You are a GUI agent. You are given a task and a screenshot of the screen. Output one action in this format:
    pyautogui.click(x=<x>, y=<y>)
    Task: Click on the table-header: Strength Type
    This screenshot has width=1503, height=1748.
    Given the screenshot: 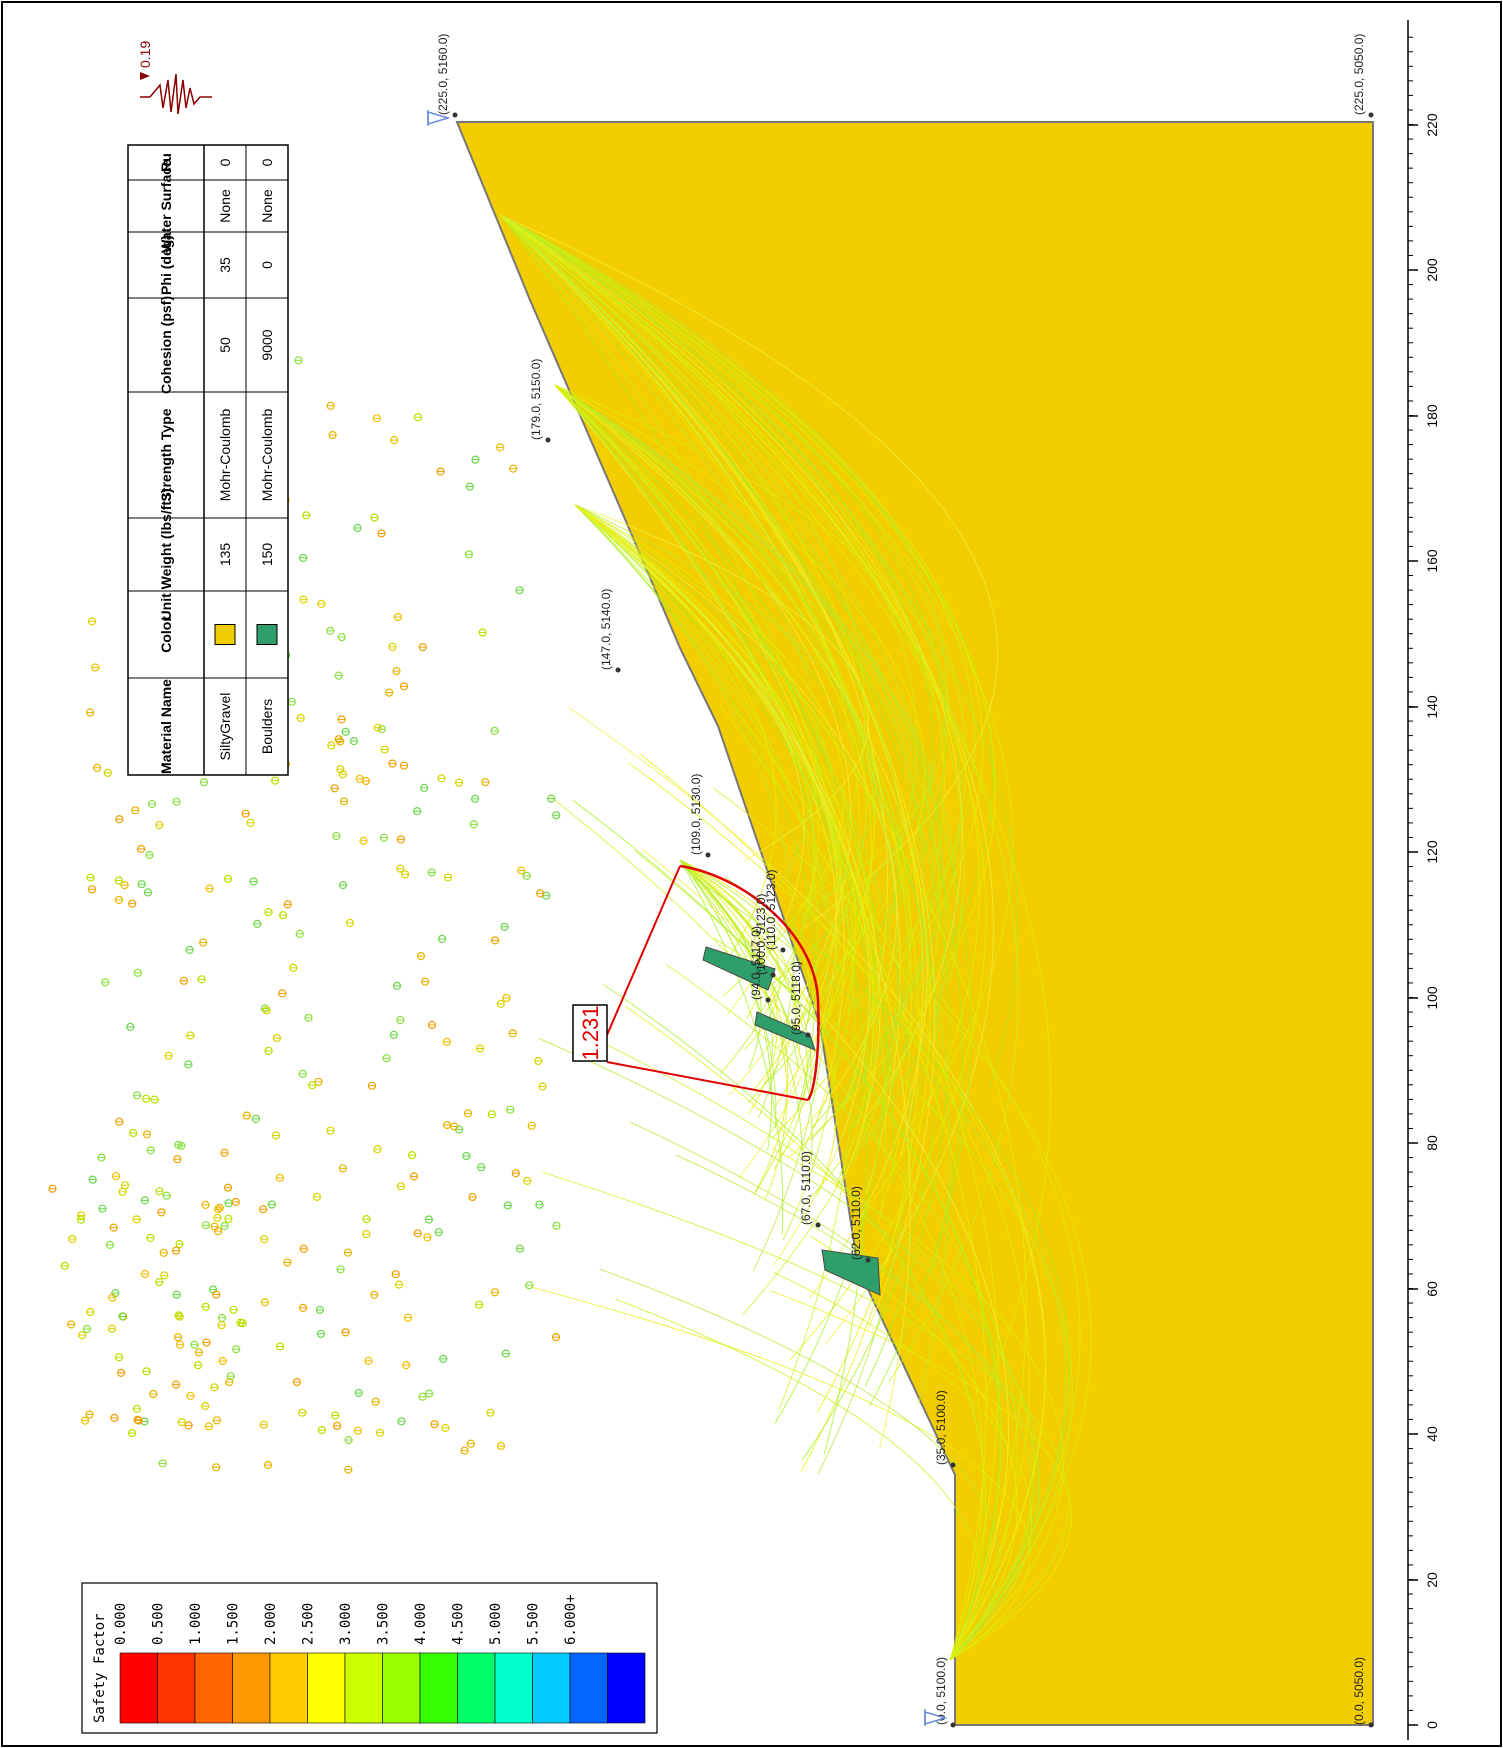 What is the action you would take?
    pyautogui.click(x=166, y=454)
    